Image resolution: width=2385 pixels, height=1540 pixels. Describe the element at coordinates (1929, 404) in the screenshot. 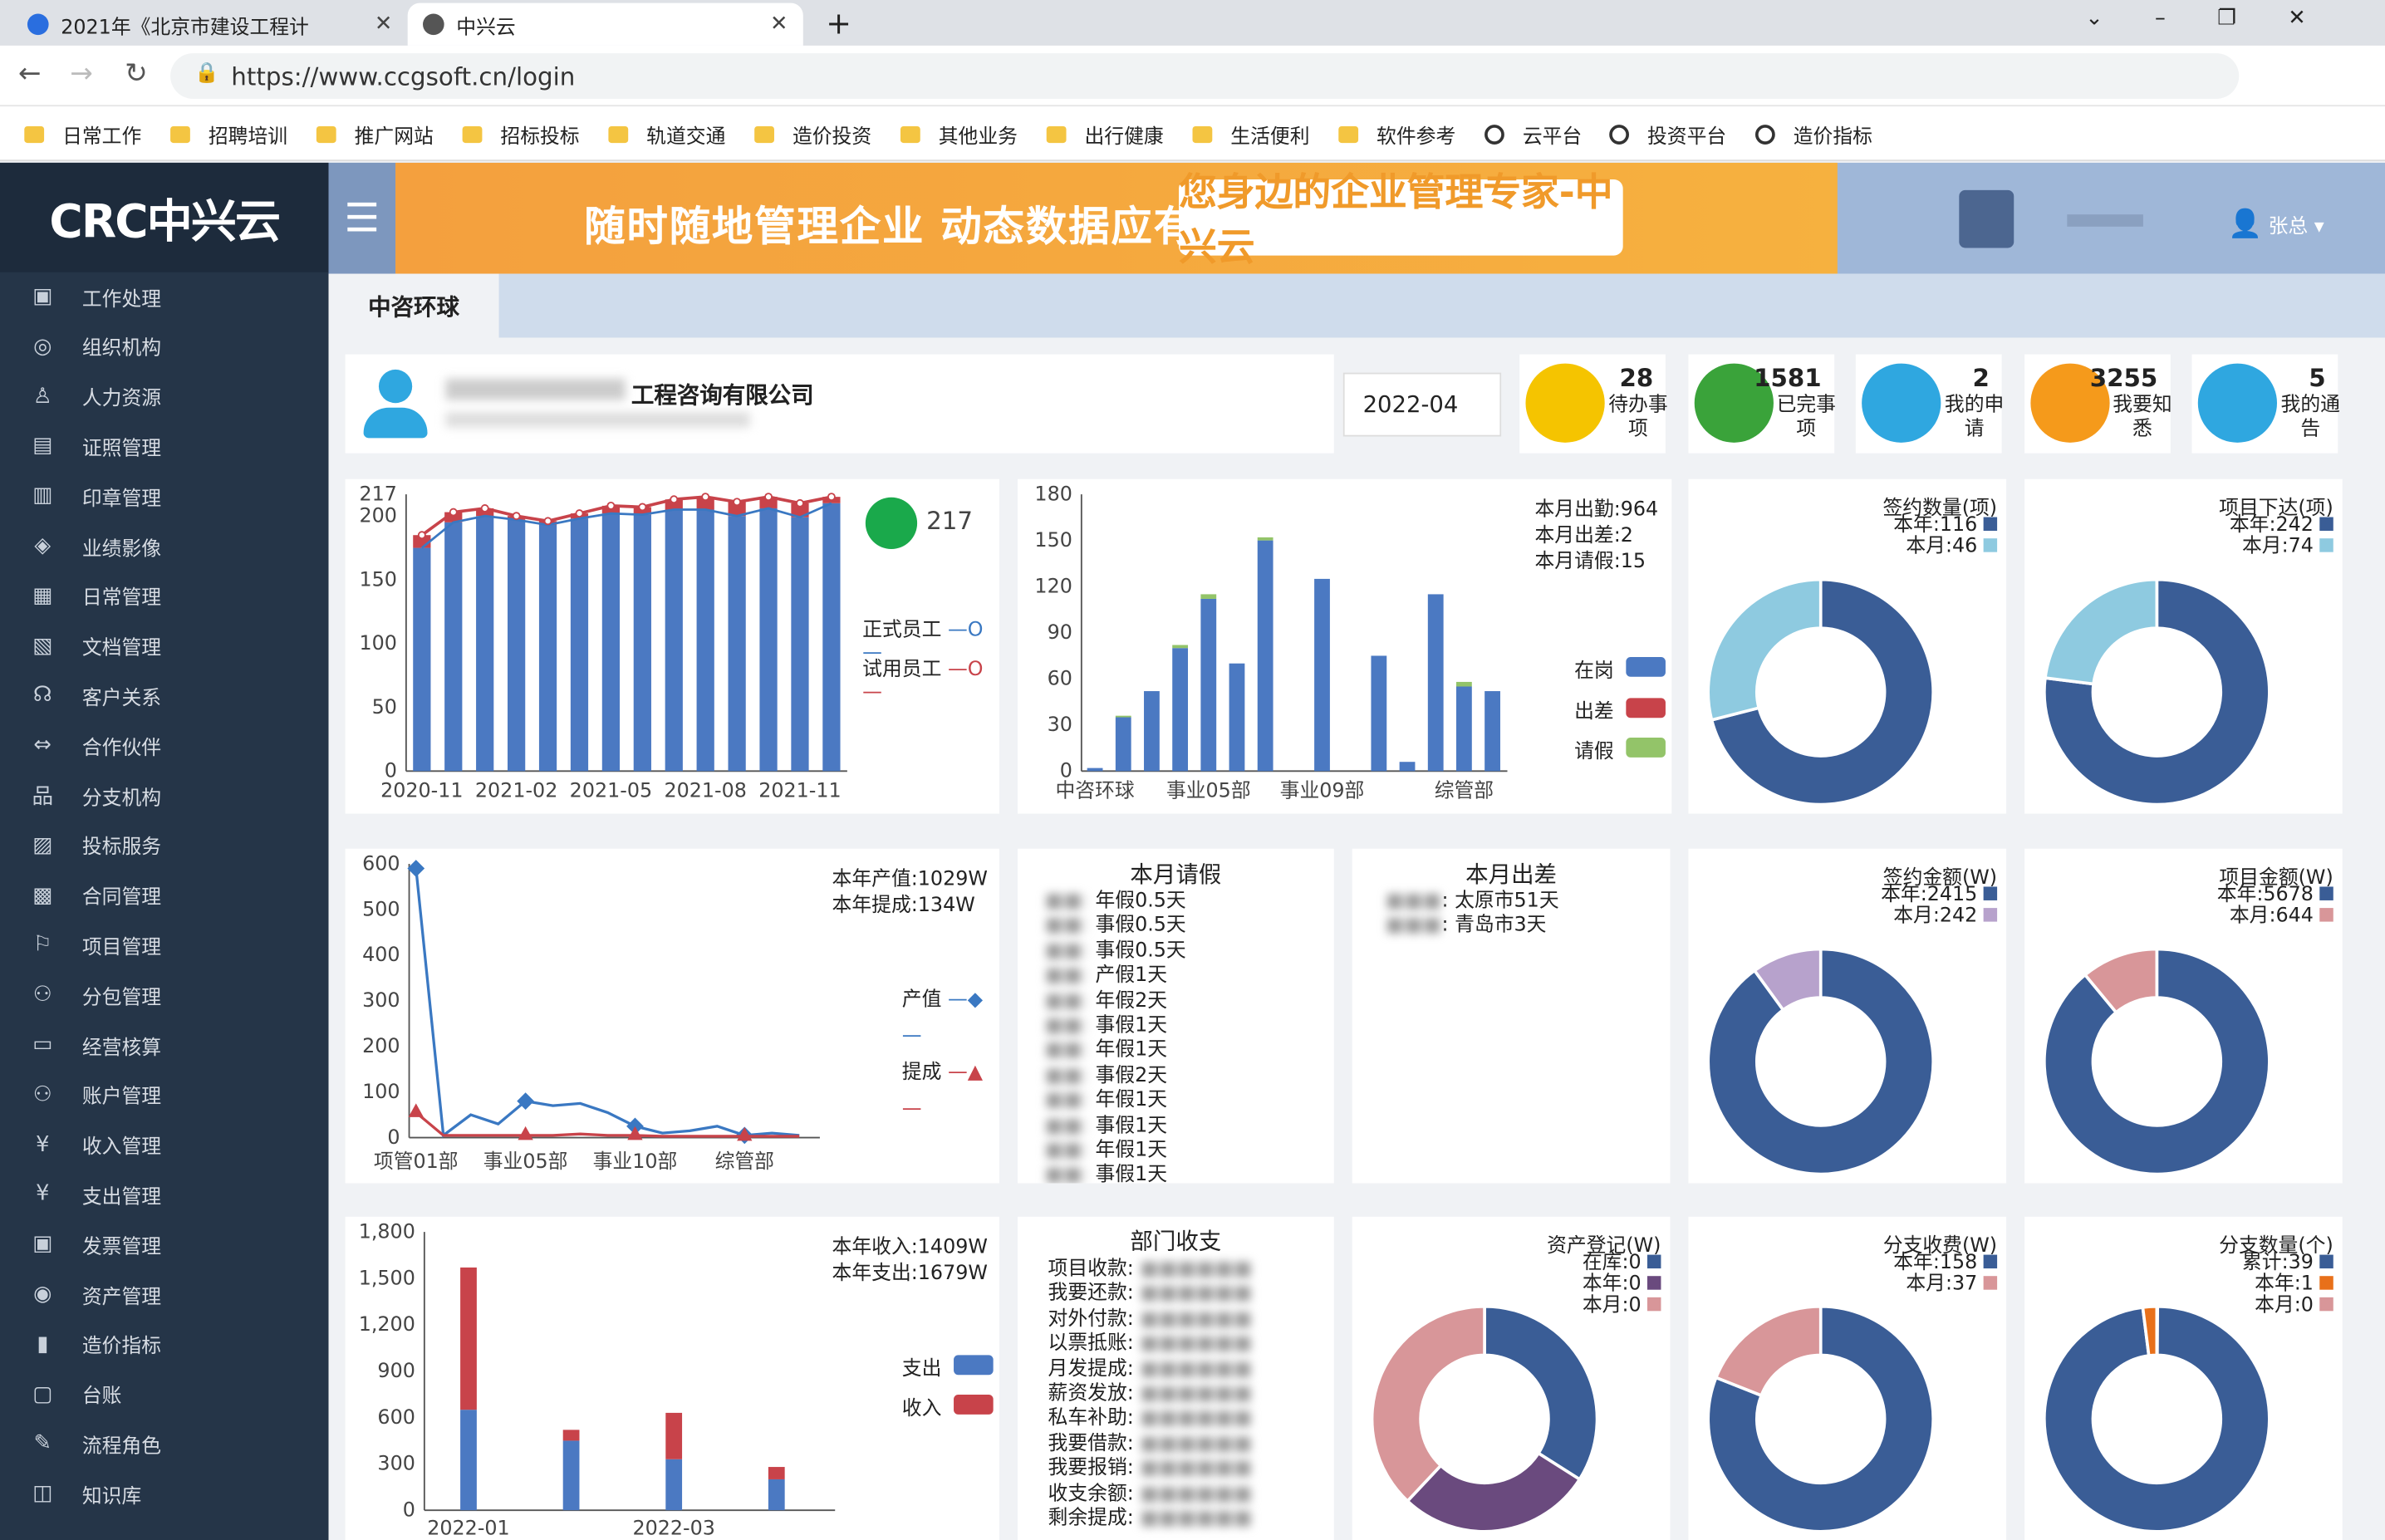

I see `stat-card: 2 我的申请` at that location.